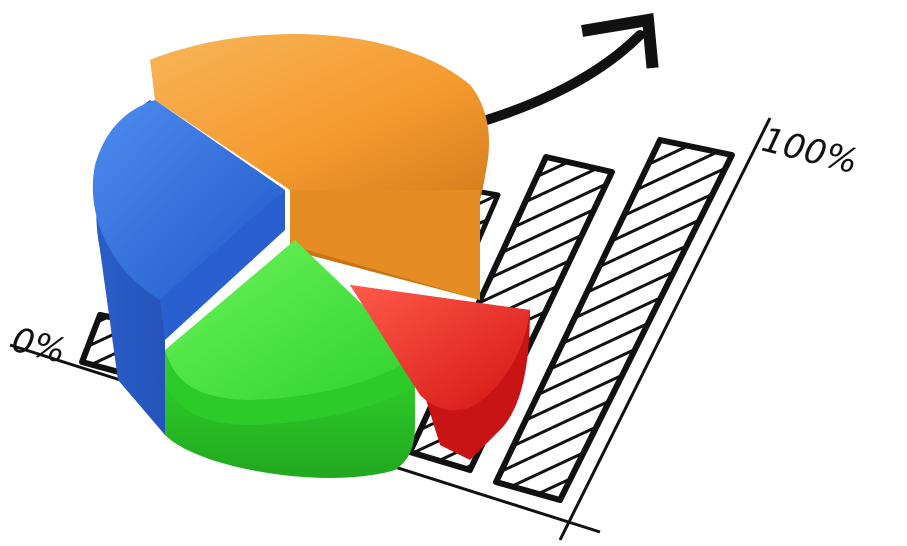  Describe the element at coordinates (440, 372) in the screenshot. I see `pie-slice-red` at that location.